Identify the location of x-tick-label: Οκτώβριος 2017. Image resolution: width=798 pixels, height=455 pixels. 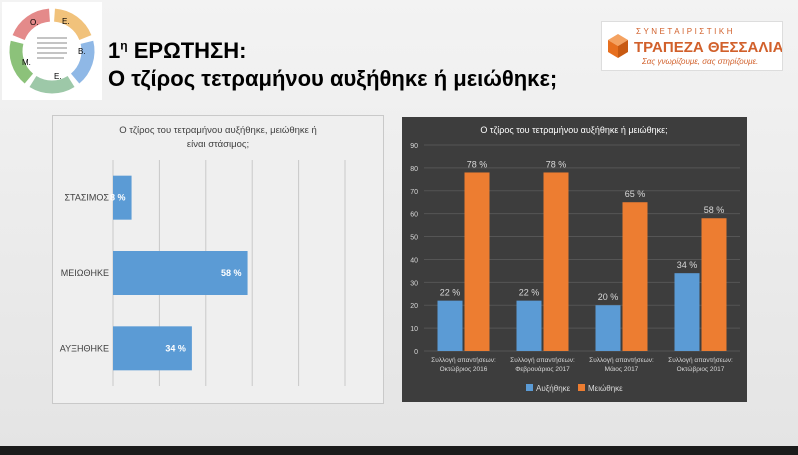
(701, 369).